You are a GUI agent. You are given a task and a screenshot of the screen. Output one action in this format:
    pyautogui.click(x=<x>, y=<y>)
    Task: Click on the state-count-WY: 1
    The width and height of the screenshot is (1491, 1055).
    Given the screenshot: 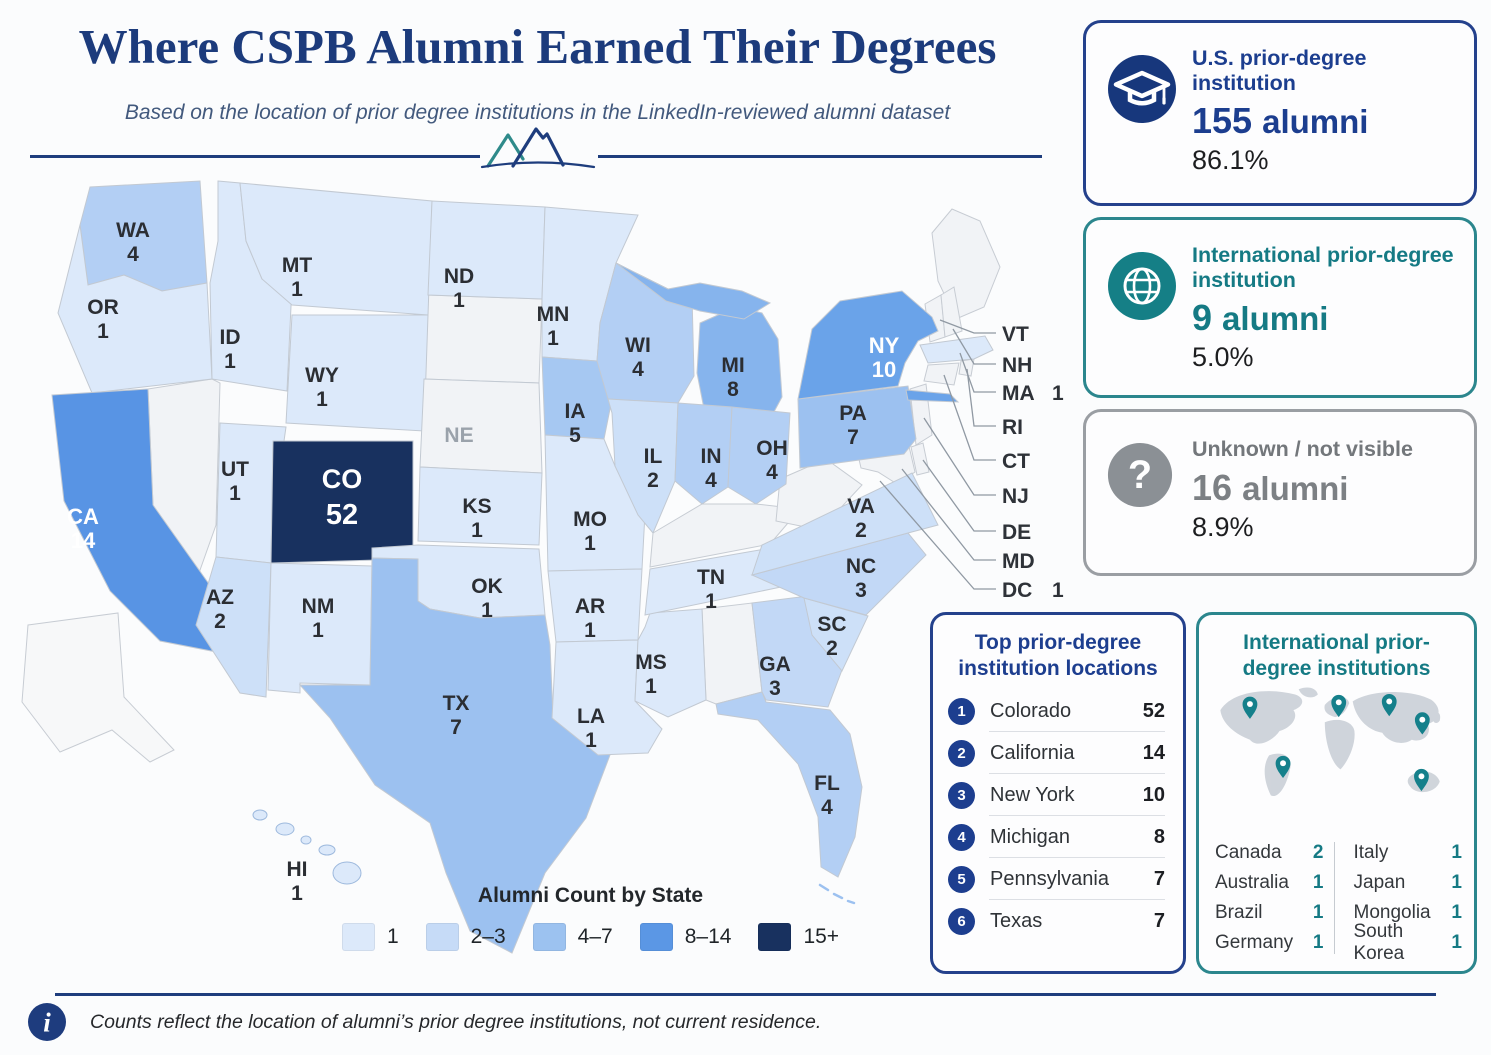 What is the action you would take?
    pyautogui.click(x=322, y=399)
    